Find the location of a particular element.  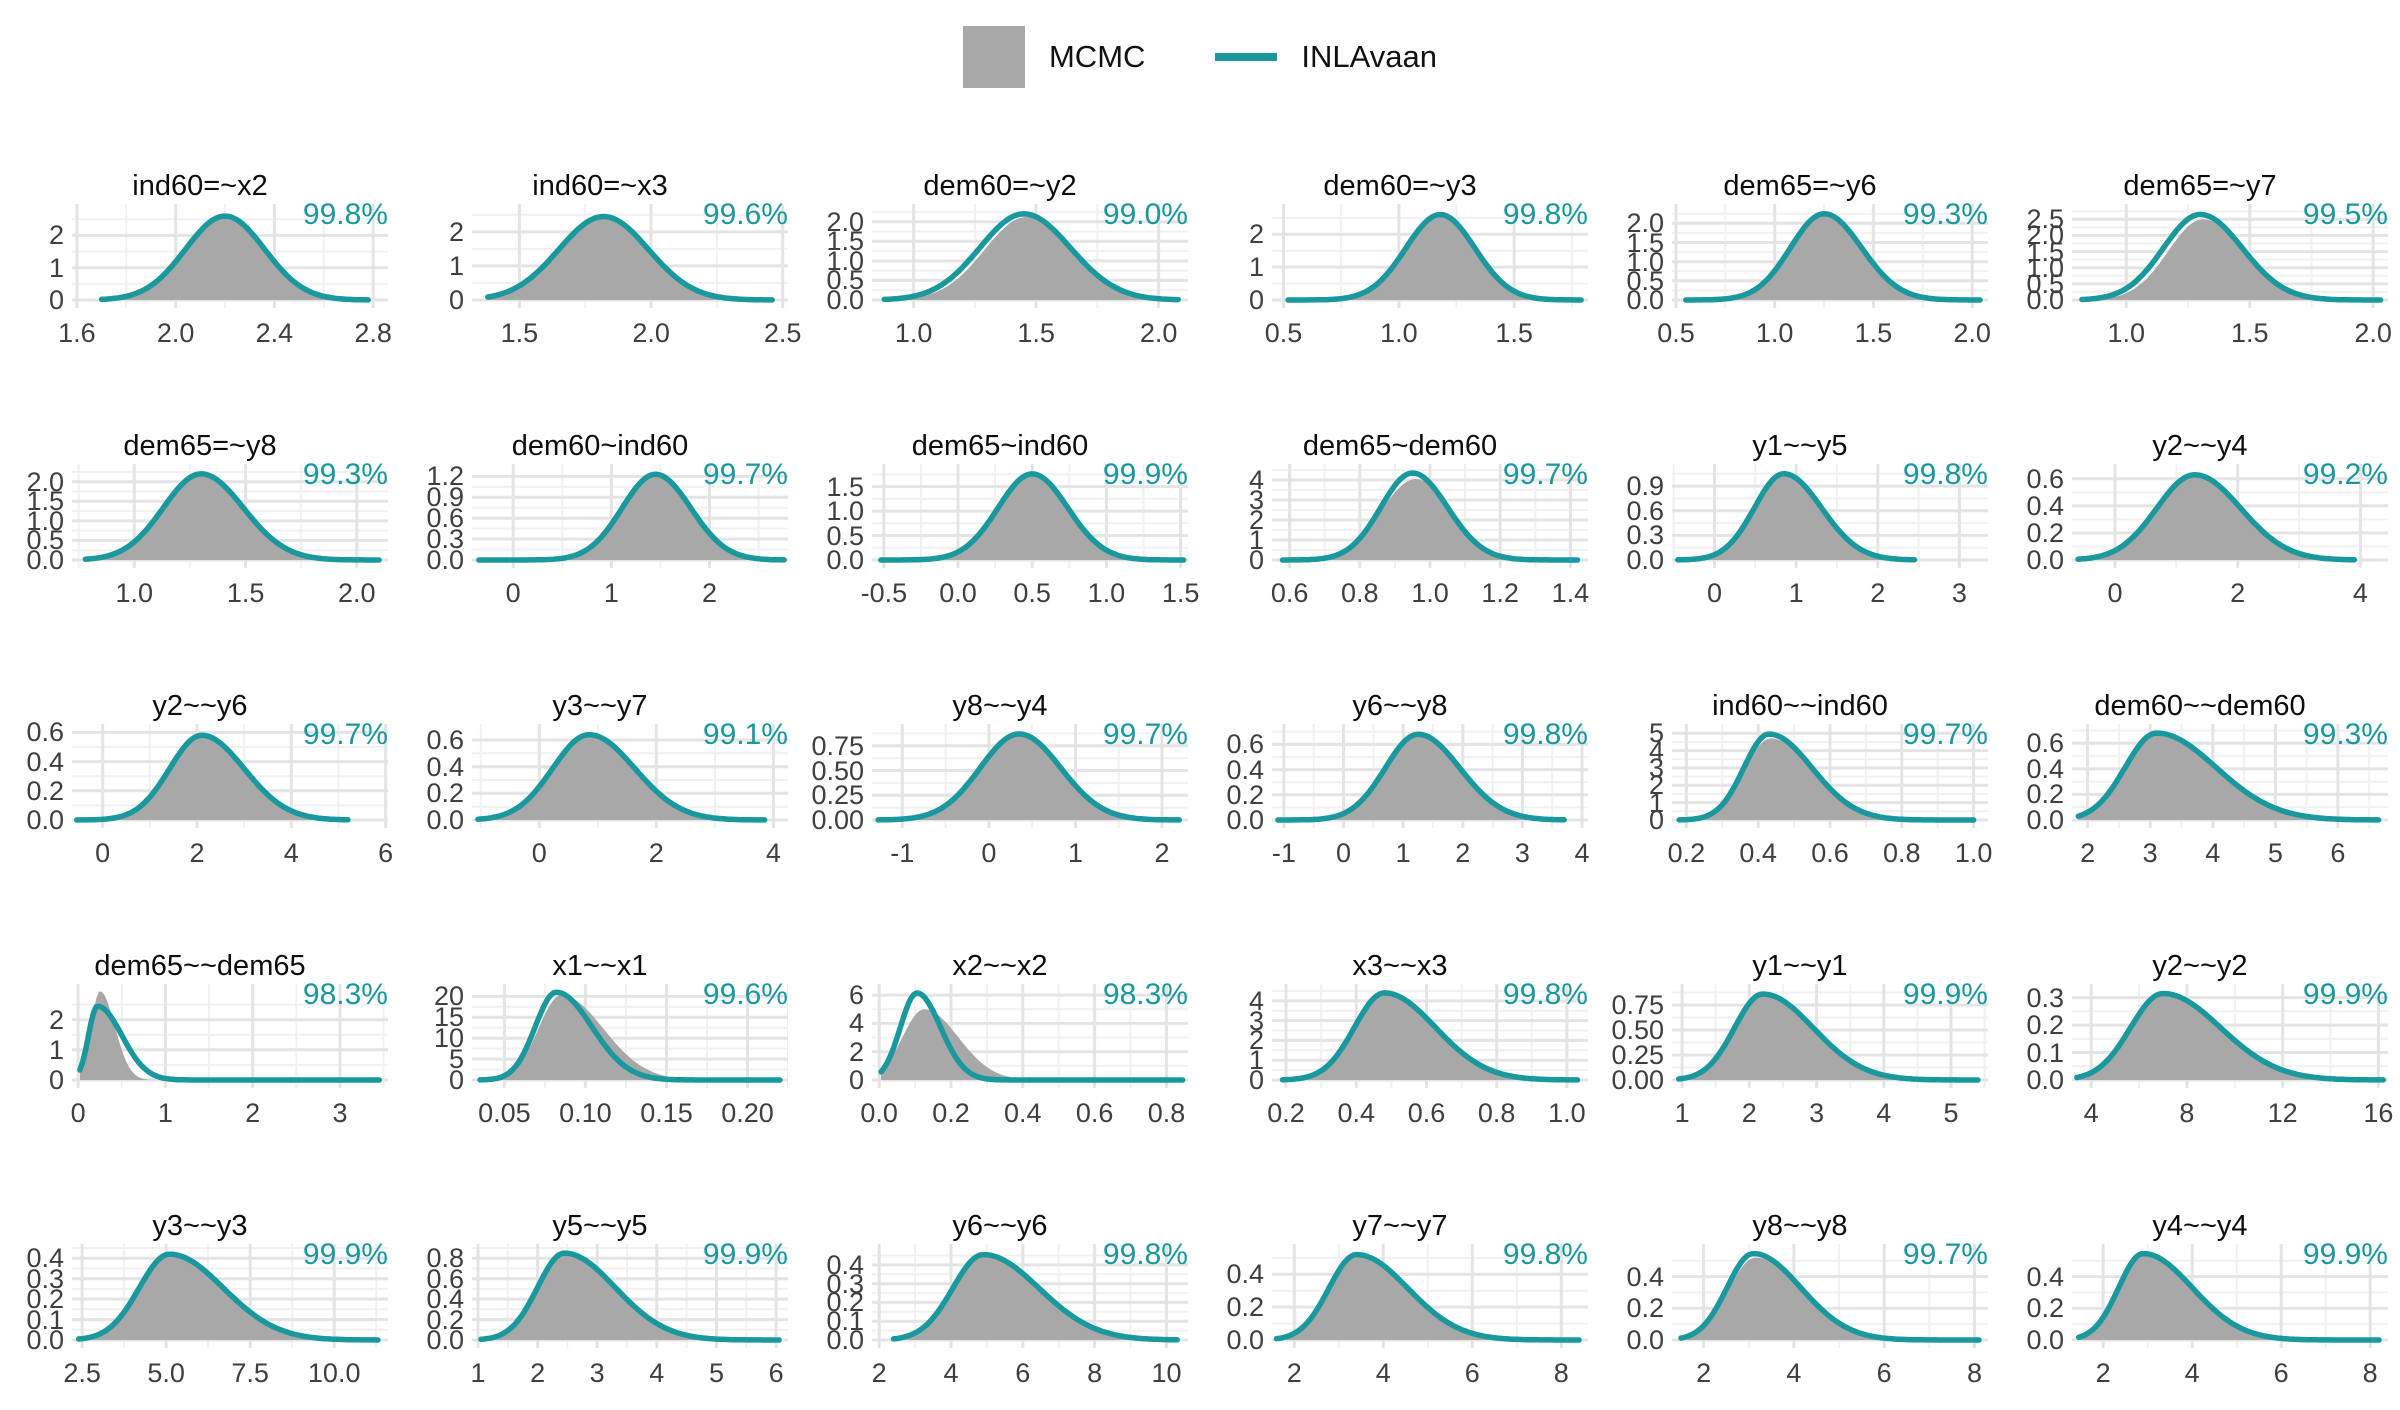

x-tick-label: 0.5 is located at coordinates (1283, 333).